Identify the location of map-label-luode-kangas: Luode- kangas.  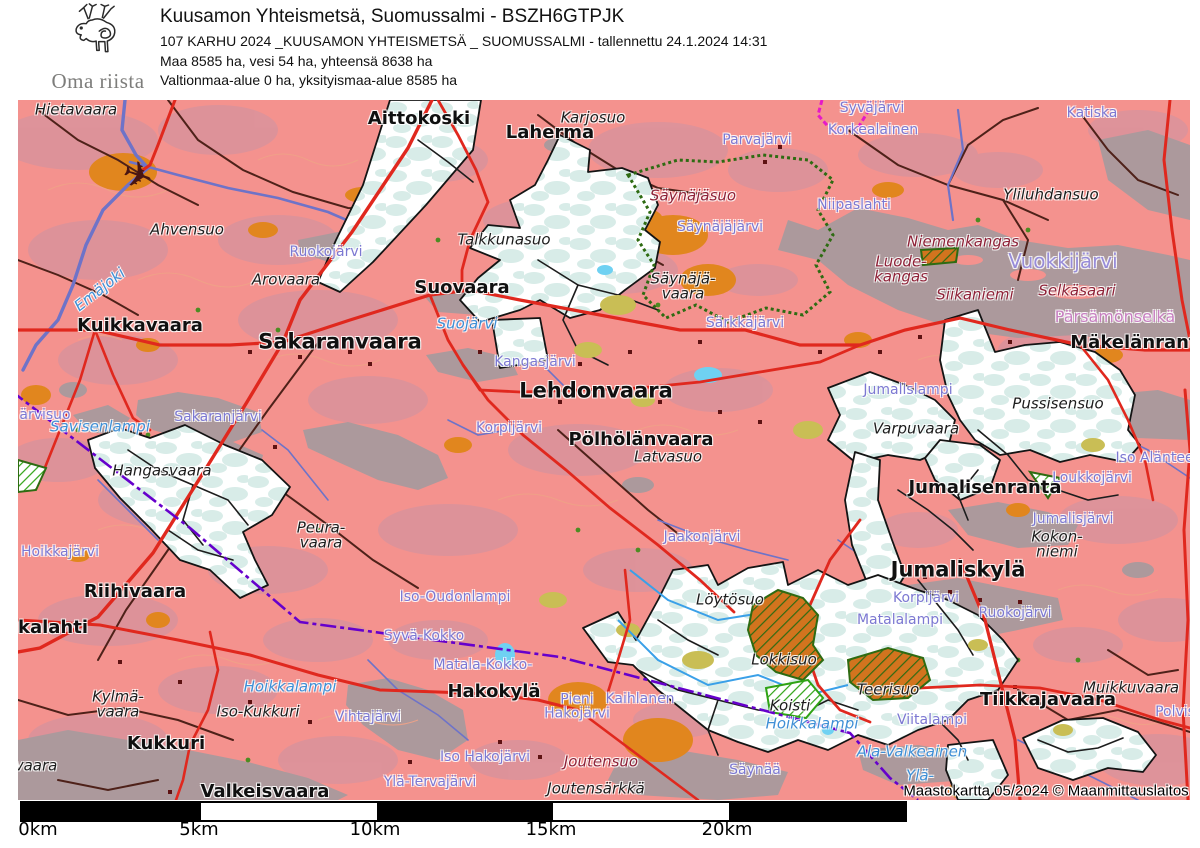
(901, 269).